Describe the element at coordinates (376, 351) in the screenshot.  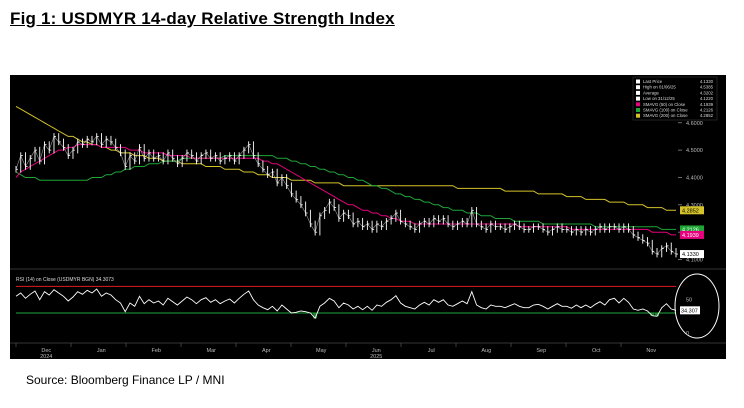
I see `x-month-label: Jun` at that location.